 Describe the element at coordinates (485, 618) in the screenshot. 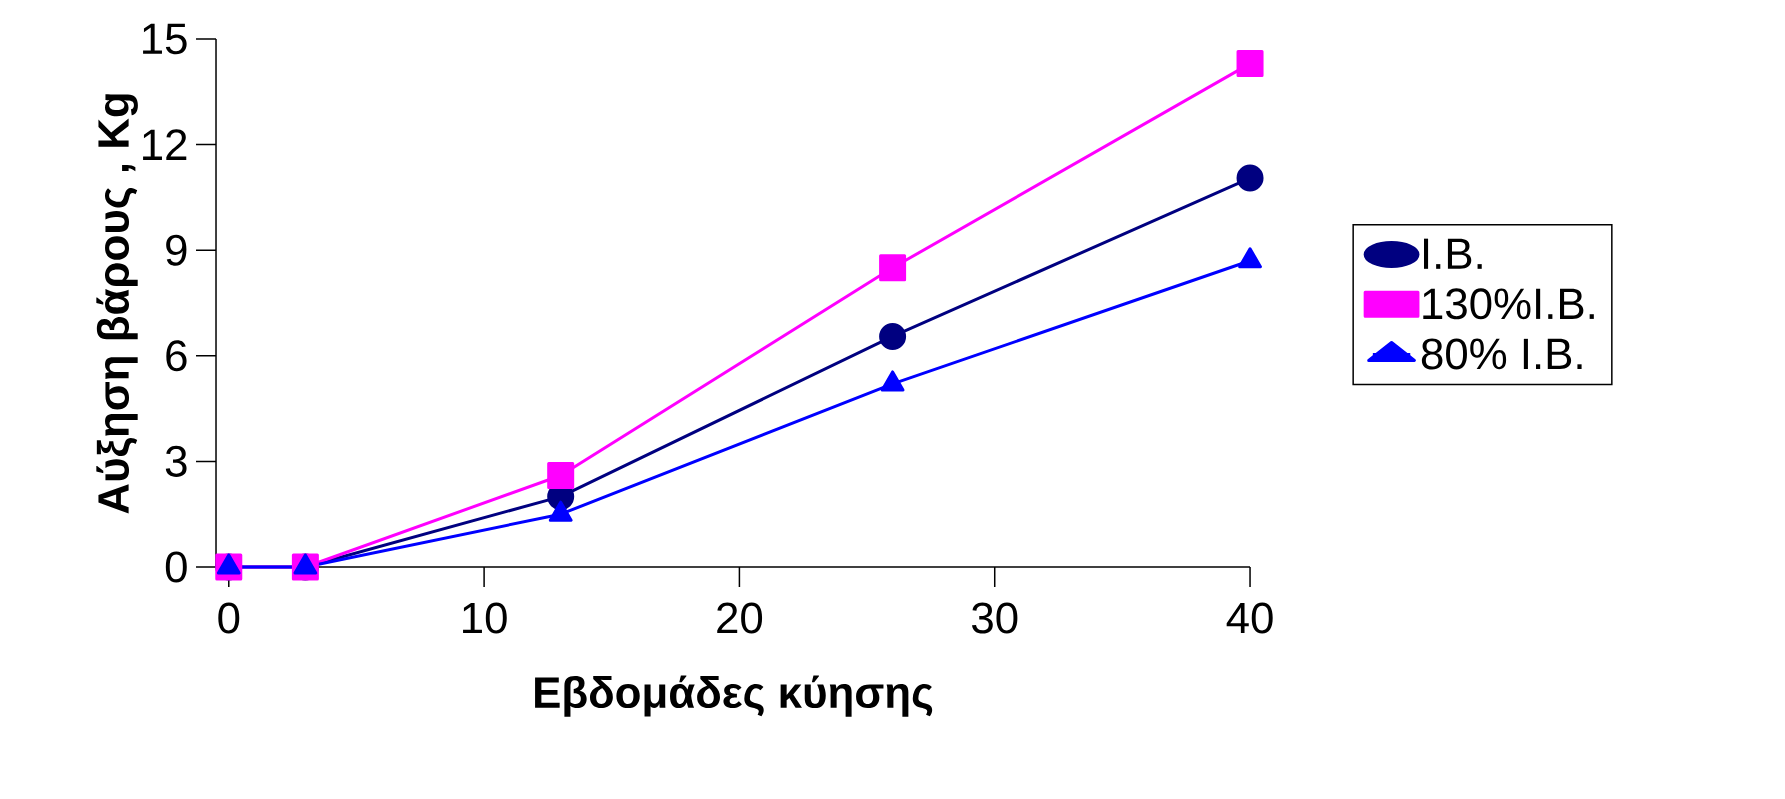

I see `x-tick-label: 10` at that location.